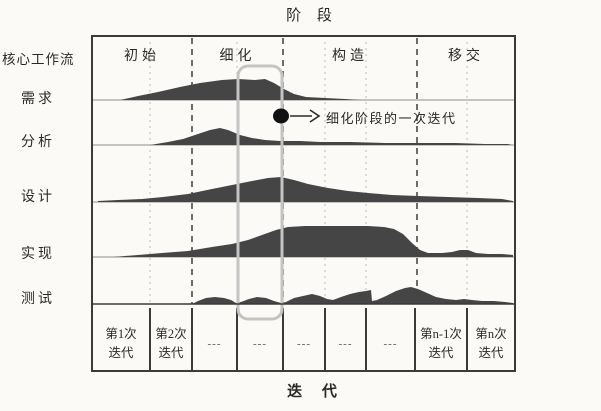  Describe the element at coordinates (121, 334) in the screenshot. I see `iteration-cell-line1: 第1次` at that location.